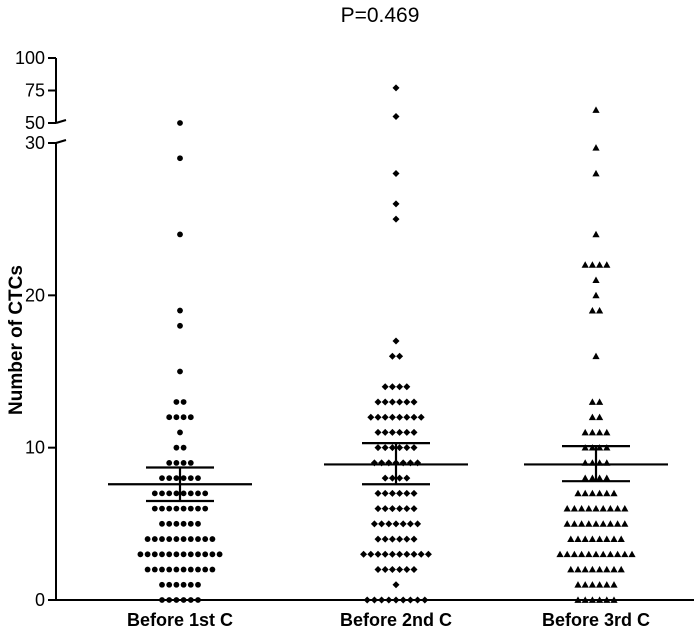 Image resolution: width=700 pixels, height=632 pixels. What do you see at coordinates (388, 620) in the screenshot?
I see `x-axis-labels: Before 1st C Before 2nd C Before 3rd C` at bounding box center [388, 620].